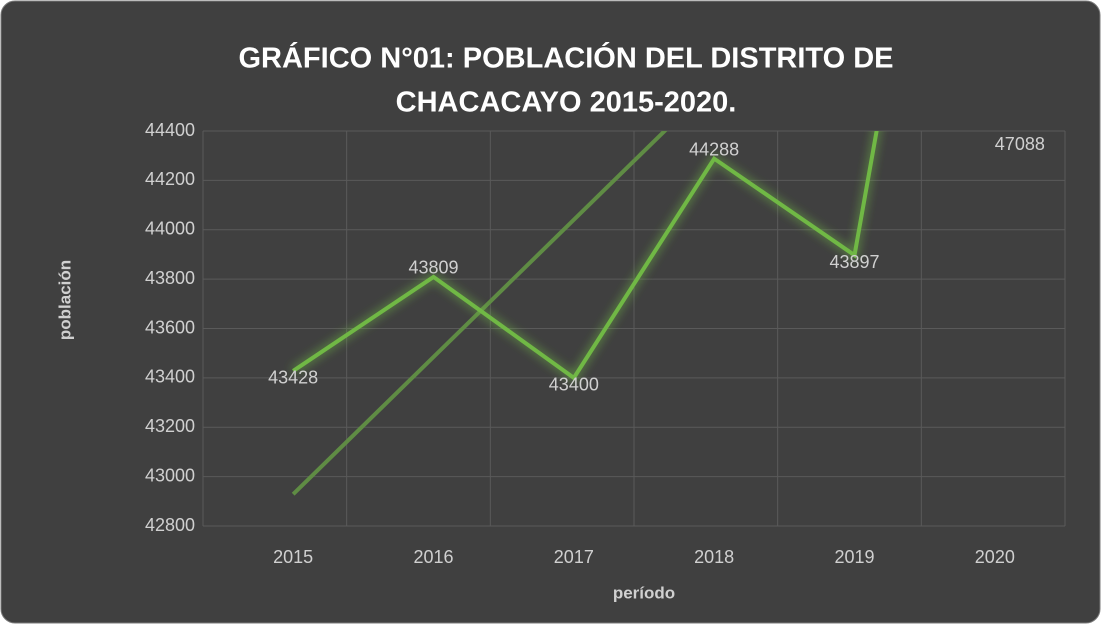 The width and height of the screenshot is (1101, 624). I want to click on y-tick-label: 43400, so click(170, 377).